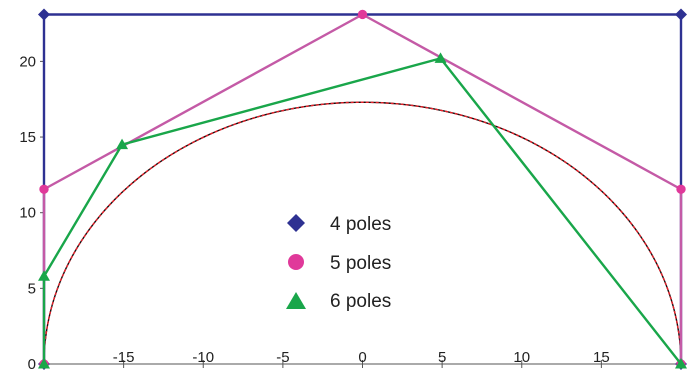 The image size is (692, 379). I want to click on x-tick-label: -10, so click(203, 357).